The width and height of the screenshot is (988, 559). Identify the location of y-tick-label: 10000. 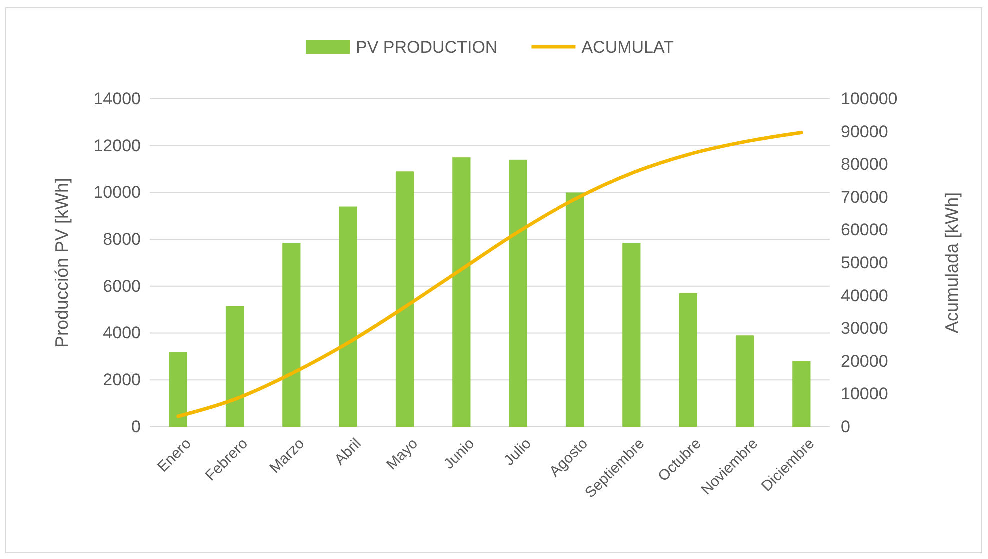
(117, 192).